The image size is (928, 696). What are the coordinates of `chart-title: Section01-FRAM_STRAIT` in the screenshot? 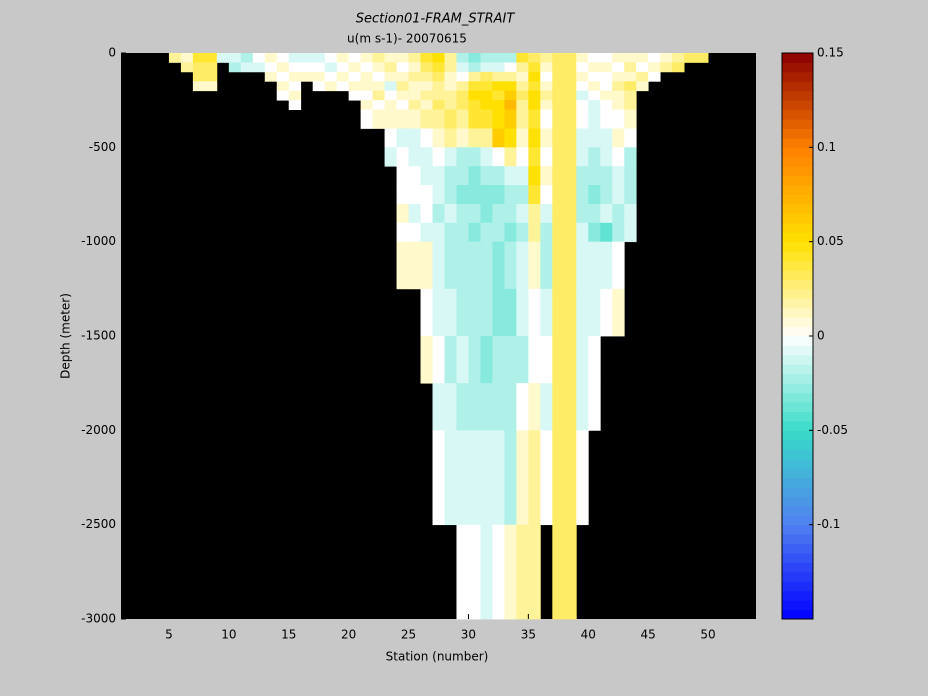 It's located at (436, 19).